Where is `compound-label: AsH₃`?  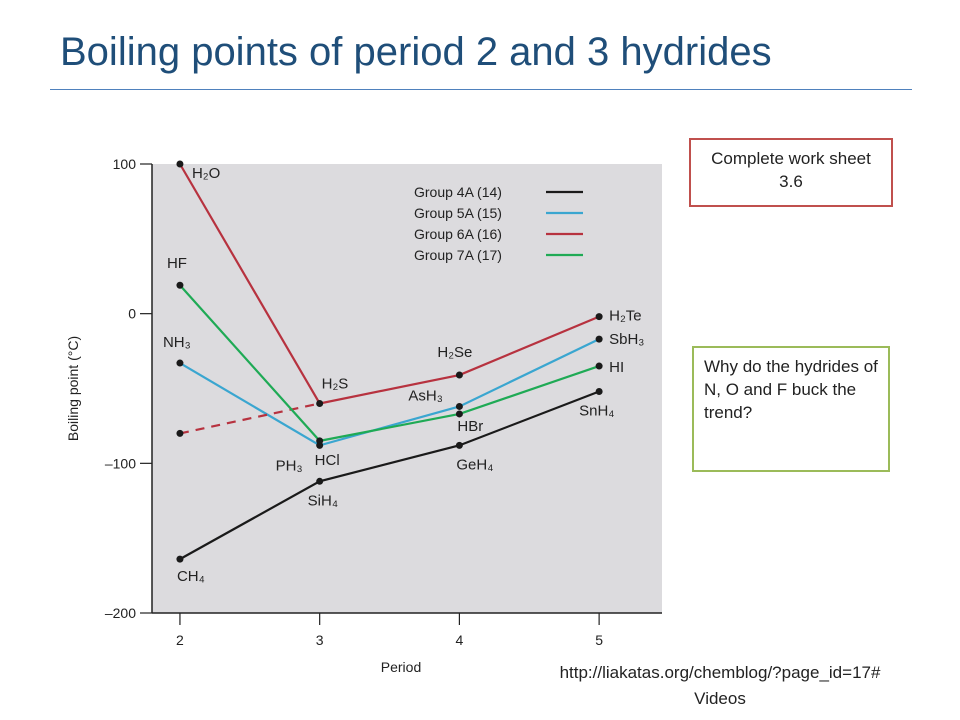 compound-label: AsH₃ is located at coordinates (425, 395).